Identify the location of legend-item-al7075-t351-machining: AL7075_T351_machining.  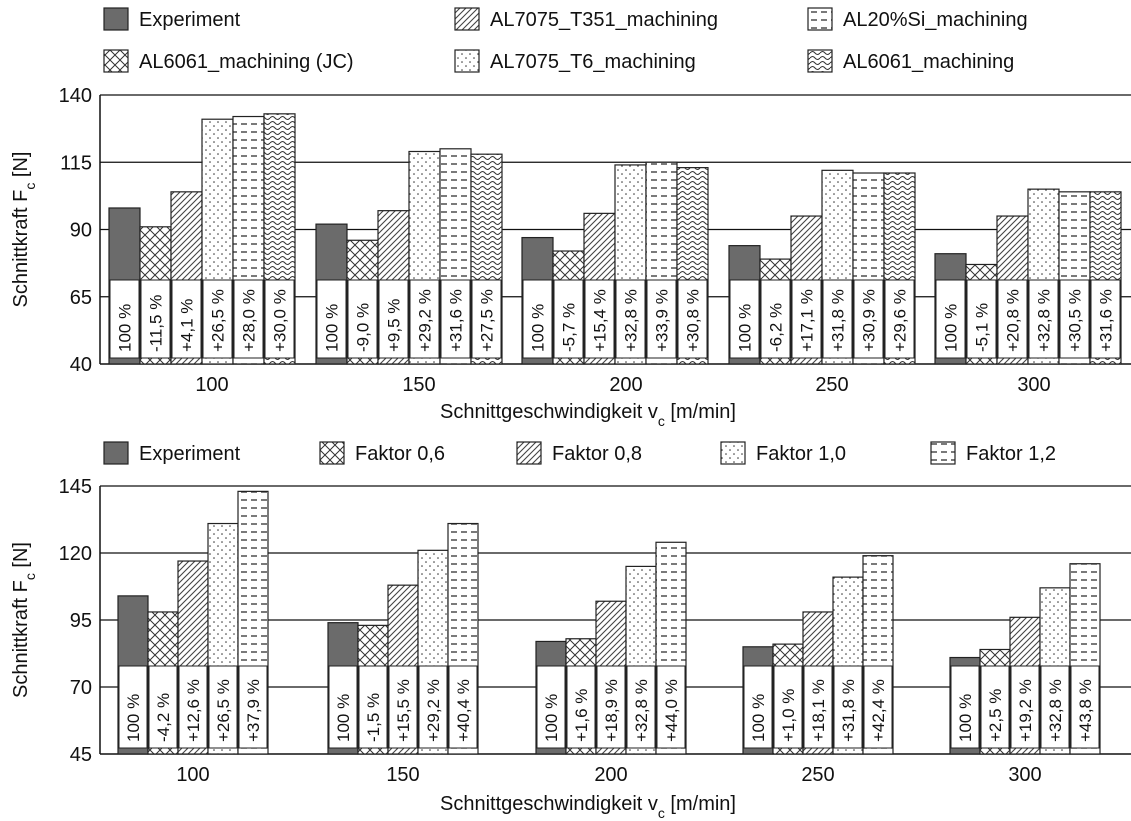
(586, 19).